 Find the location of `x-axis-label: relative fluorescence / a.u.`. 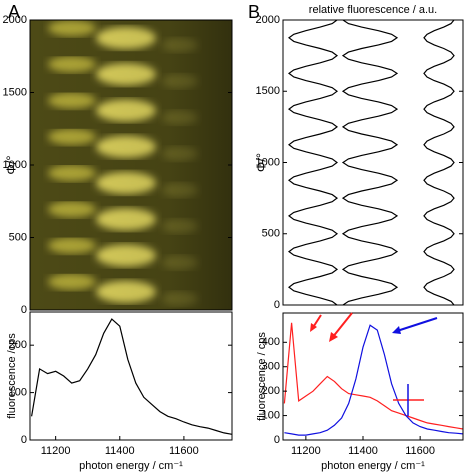

x-axis-label: relative fluorescence / a.u. is located at coordinates (373, 10).